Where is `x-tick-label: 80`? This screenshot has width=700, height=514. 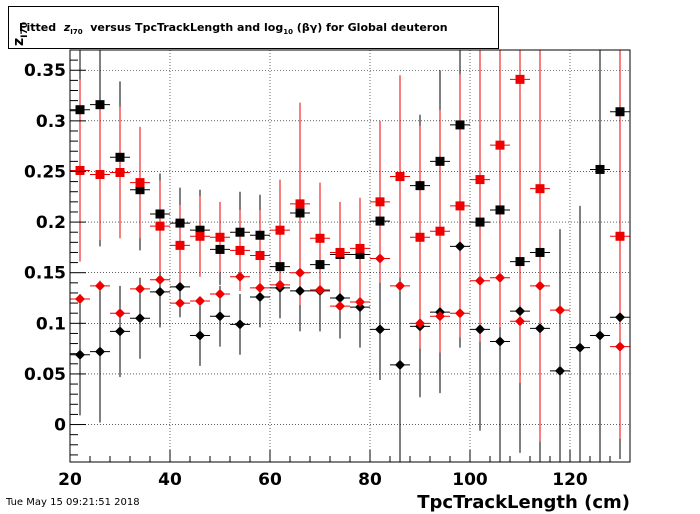 x-tick-label: 80 is located at coordinates (370, 480).